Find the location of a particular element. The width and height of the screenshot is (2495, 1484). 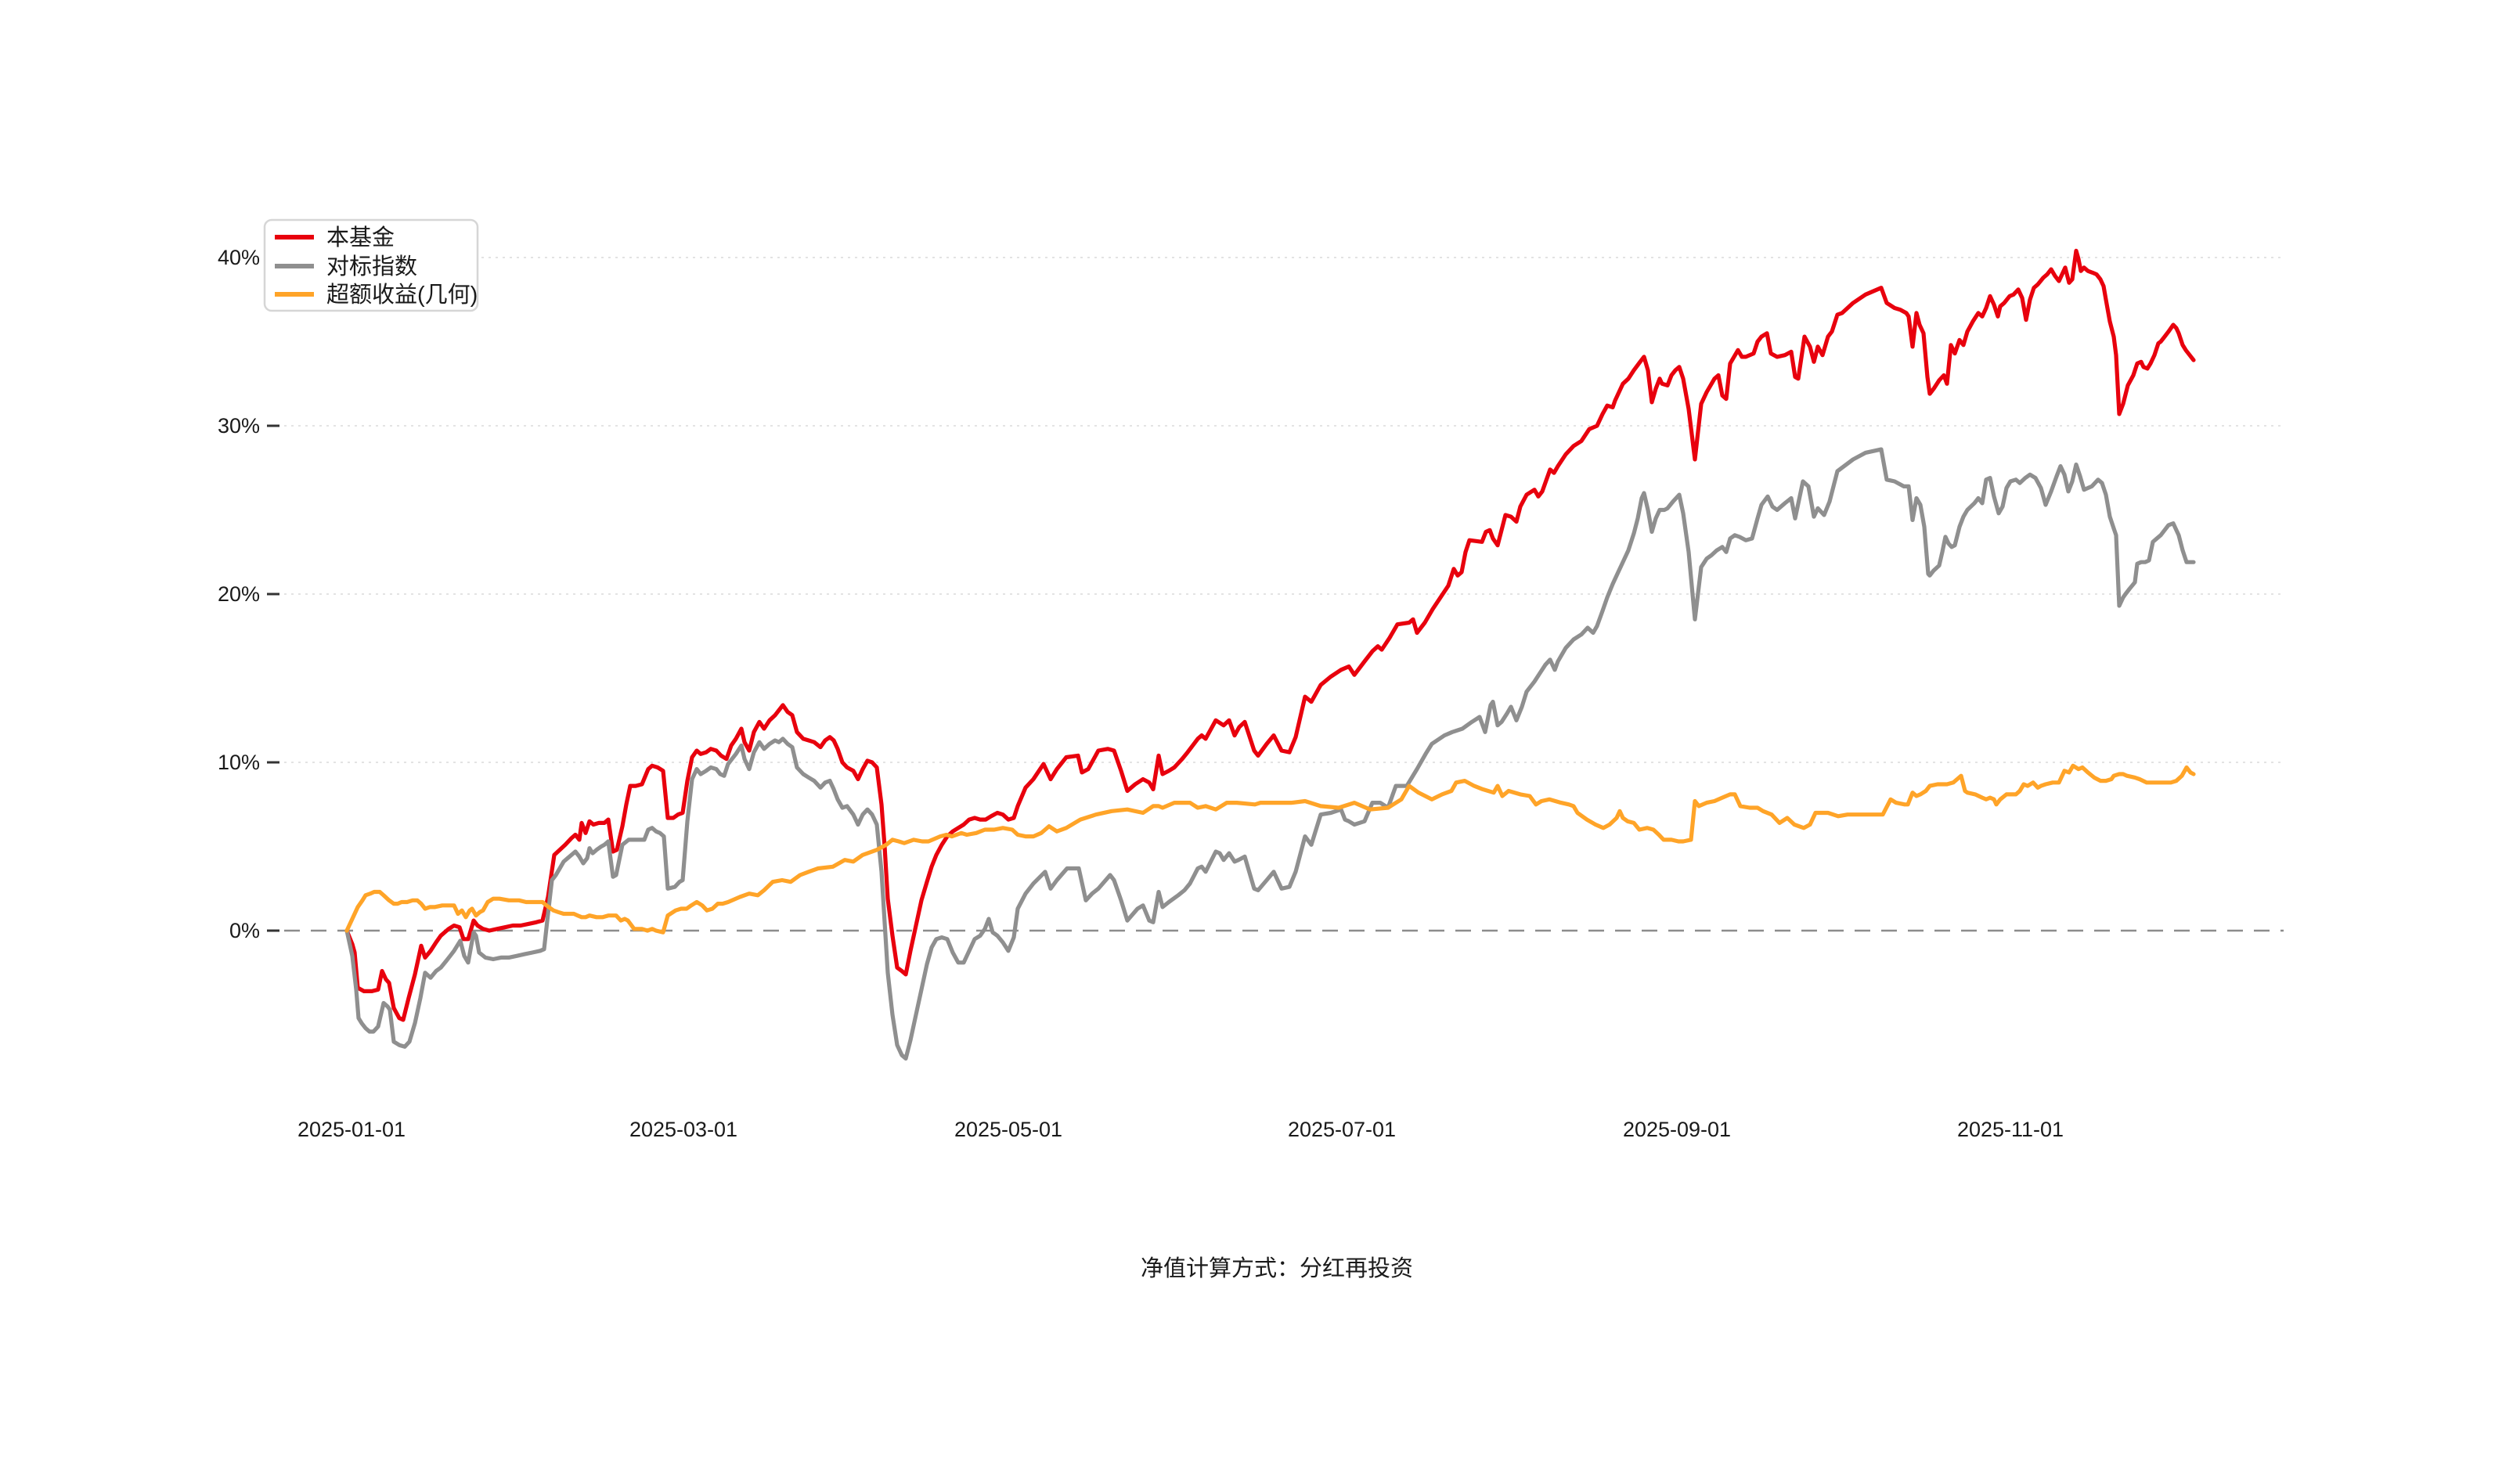

x-tick-label-2025-07-01: 2025-07-01 is located at coordinates (1342, 1129).